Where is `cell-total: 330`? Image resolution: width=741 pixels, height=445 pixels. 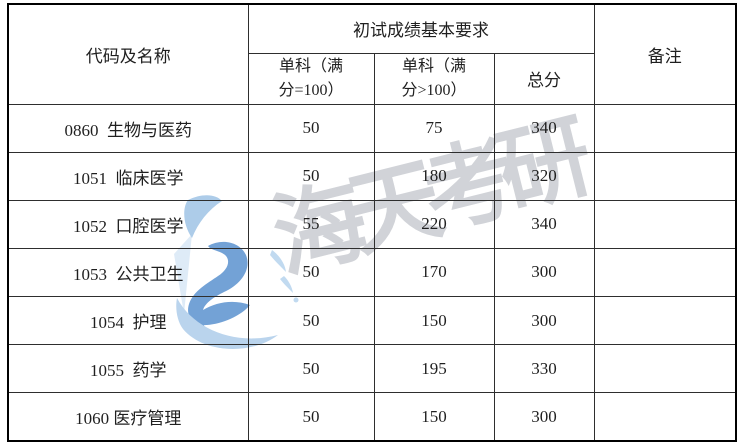
cell-total: 330 is located at coordinates (544, 369).